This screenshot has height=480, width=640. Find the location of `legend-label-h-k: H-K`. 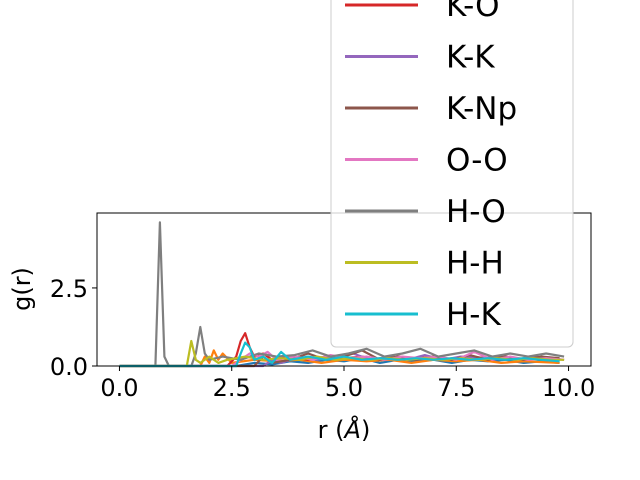

legend-label-h-k: H-K is located at coordinates (473, 315).